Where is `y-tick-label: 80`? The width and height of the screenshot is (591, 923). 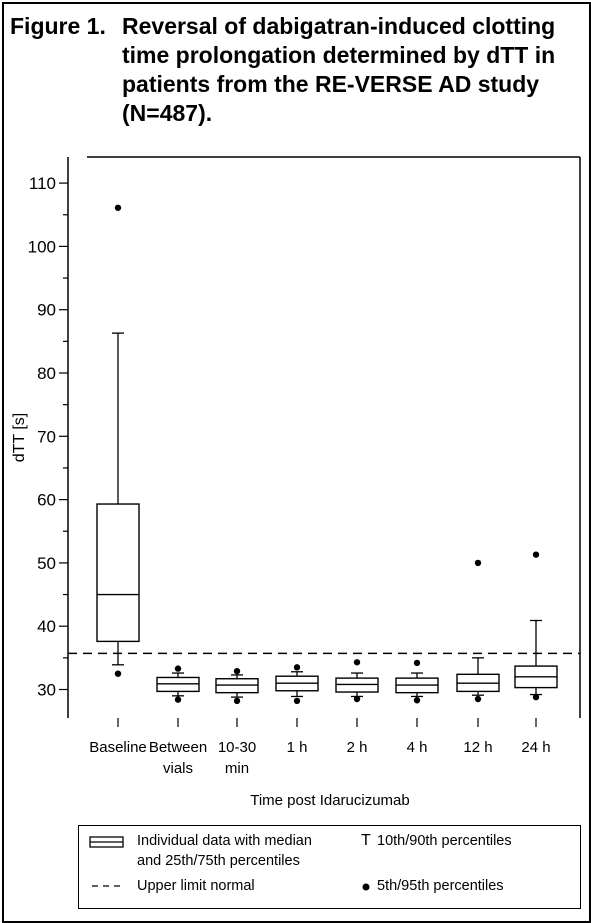
y-tick-label: 80 is located at coordinates (46, 373).